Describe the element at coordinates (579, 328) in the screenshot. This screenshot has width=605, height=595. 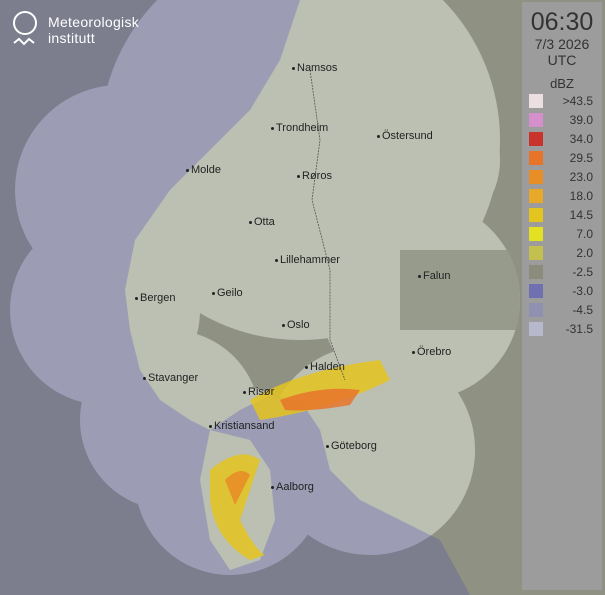
I see `legend-value: -31.5` at that location.